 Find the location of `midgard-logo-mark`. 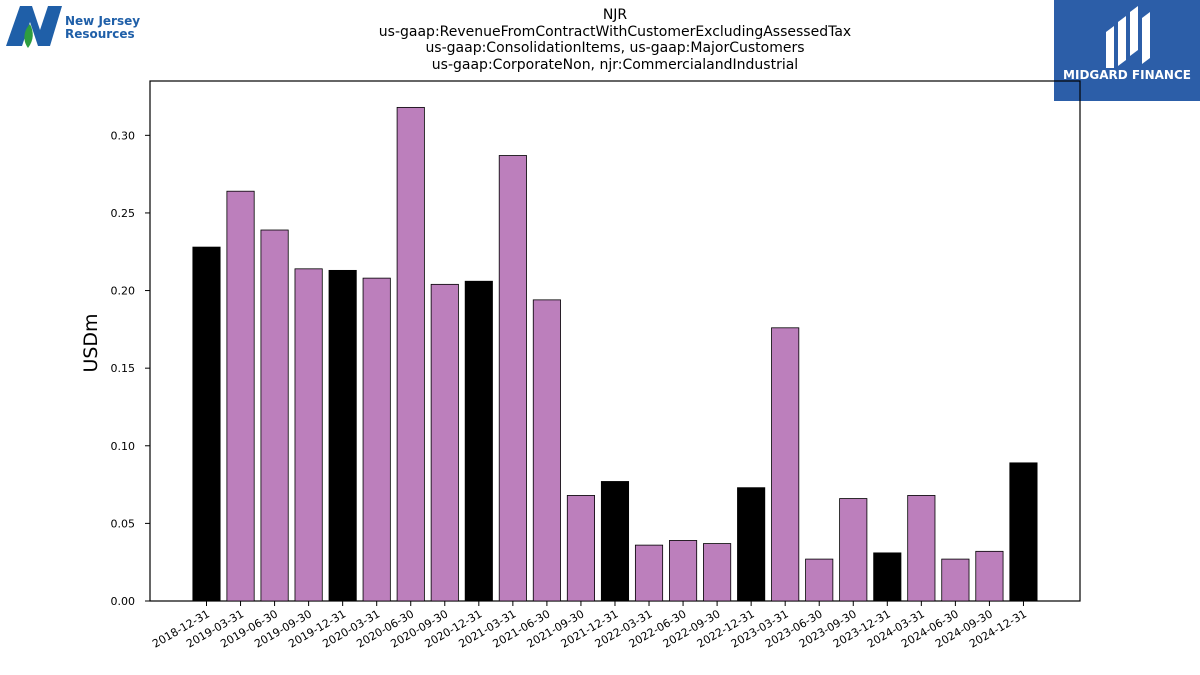

midgard-logo-mark is located at coordinates (1128, 37).